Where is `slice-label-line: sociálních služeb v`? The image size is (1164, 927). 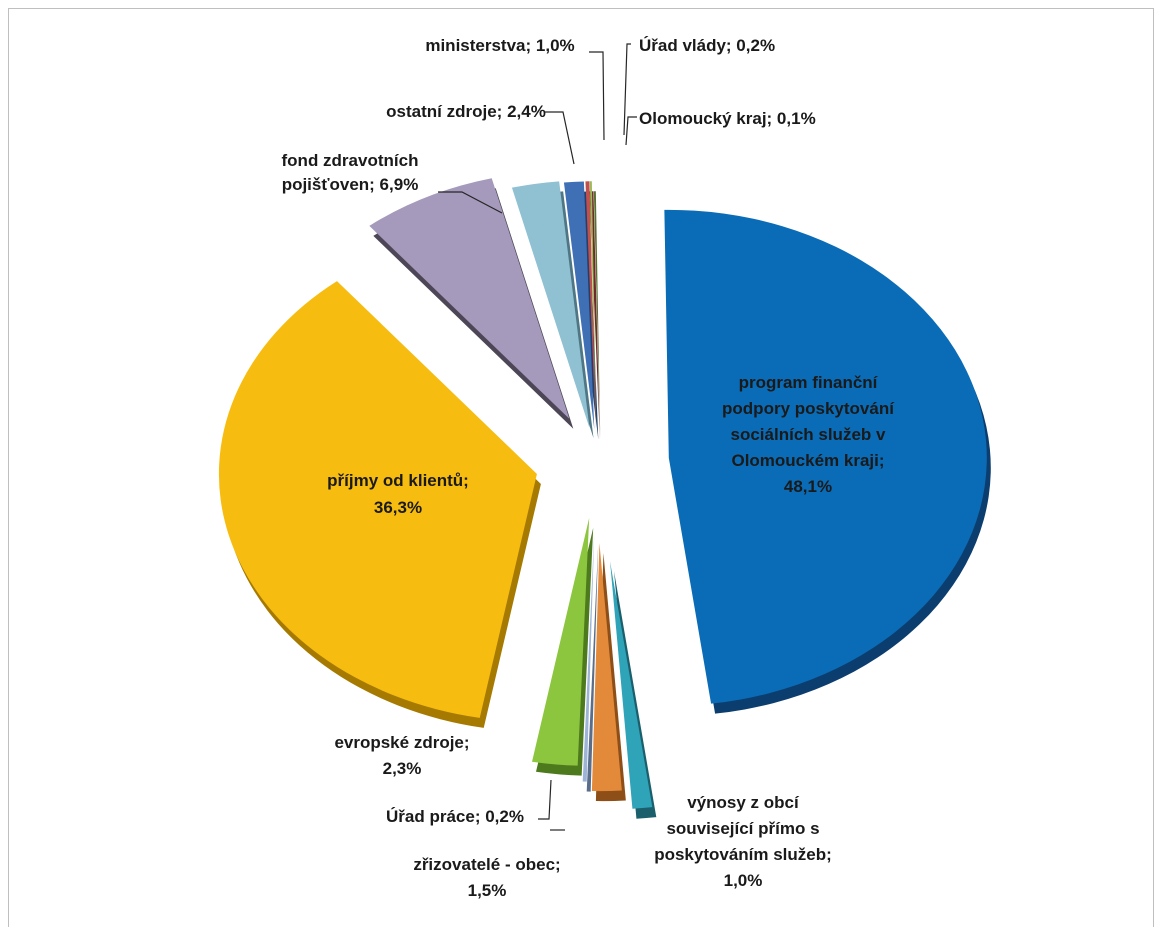
slice-label-line: sociálních služeb v is located at coordinates (808, 434).